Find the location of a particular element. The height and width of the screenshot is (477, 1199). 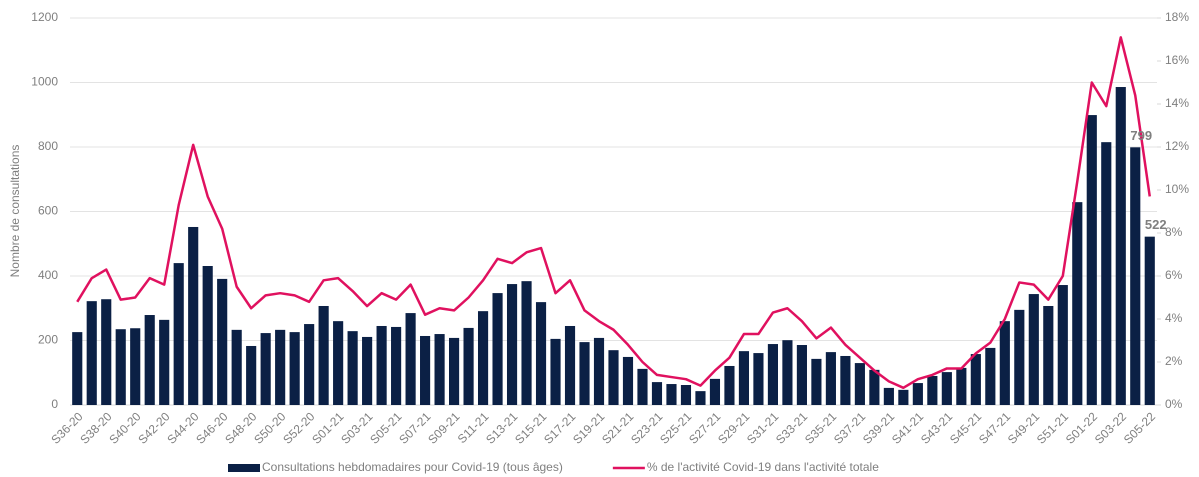

data-label: 522 is located at coordinates (1156, 224).